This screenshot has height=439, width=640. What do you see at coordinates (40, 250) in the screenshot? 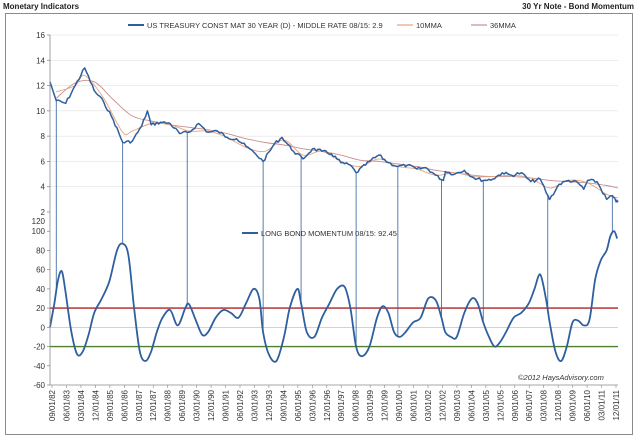
I see `bottom-y-tick-label: 80` at bounding box center [40, 250].